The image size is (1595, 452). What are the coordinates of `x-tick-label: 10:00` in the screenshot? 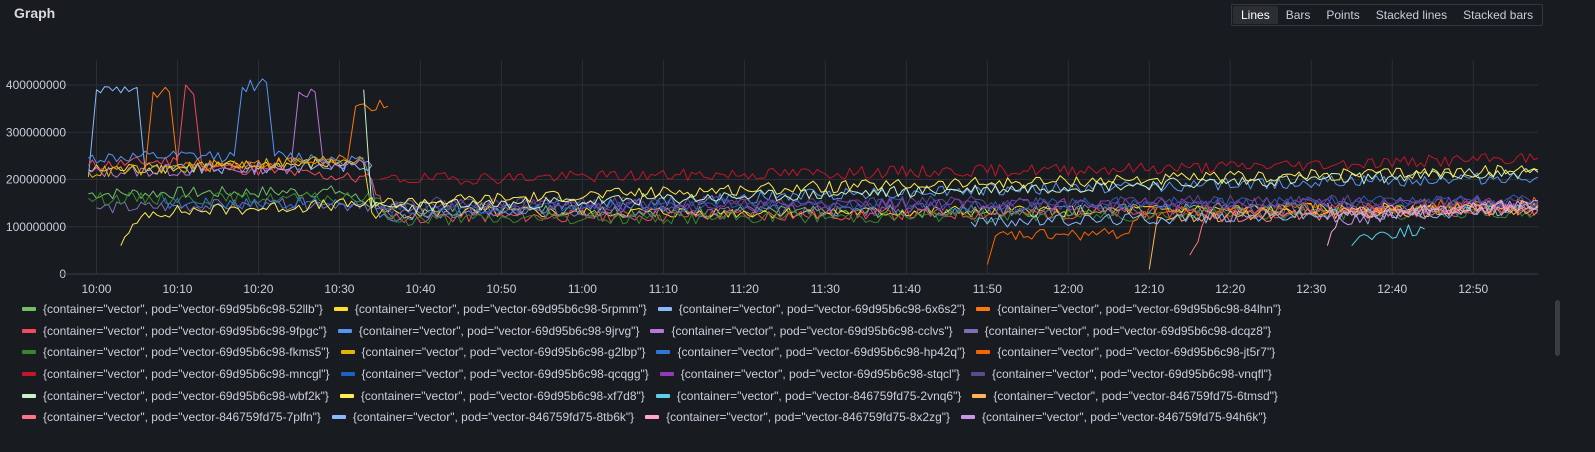 It's located at (96, 289).